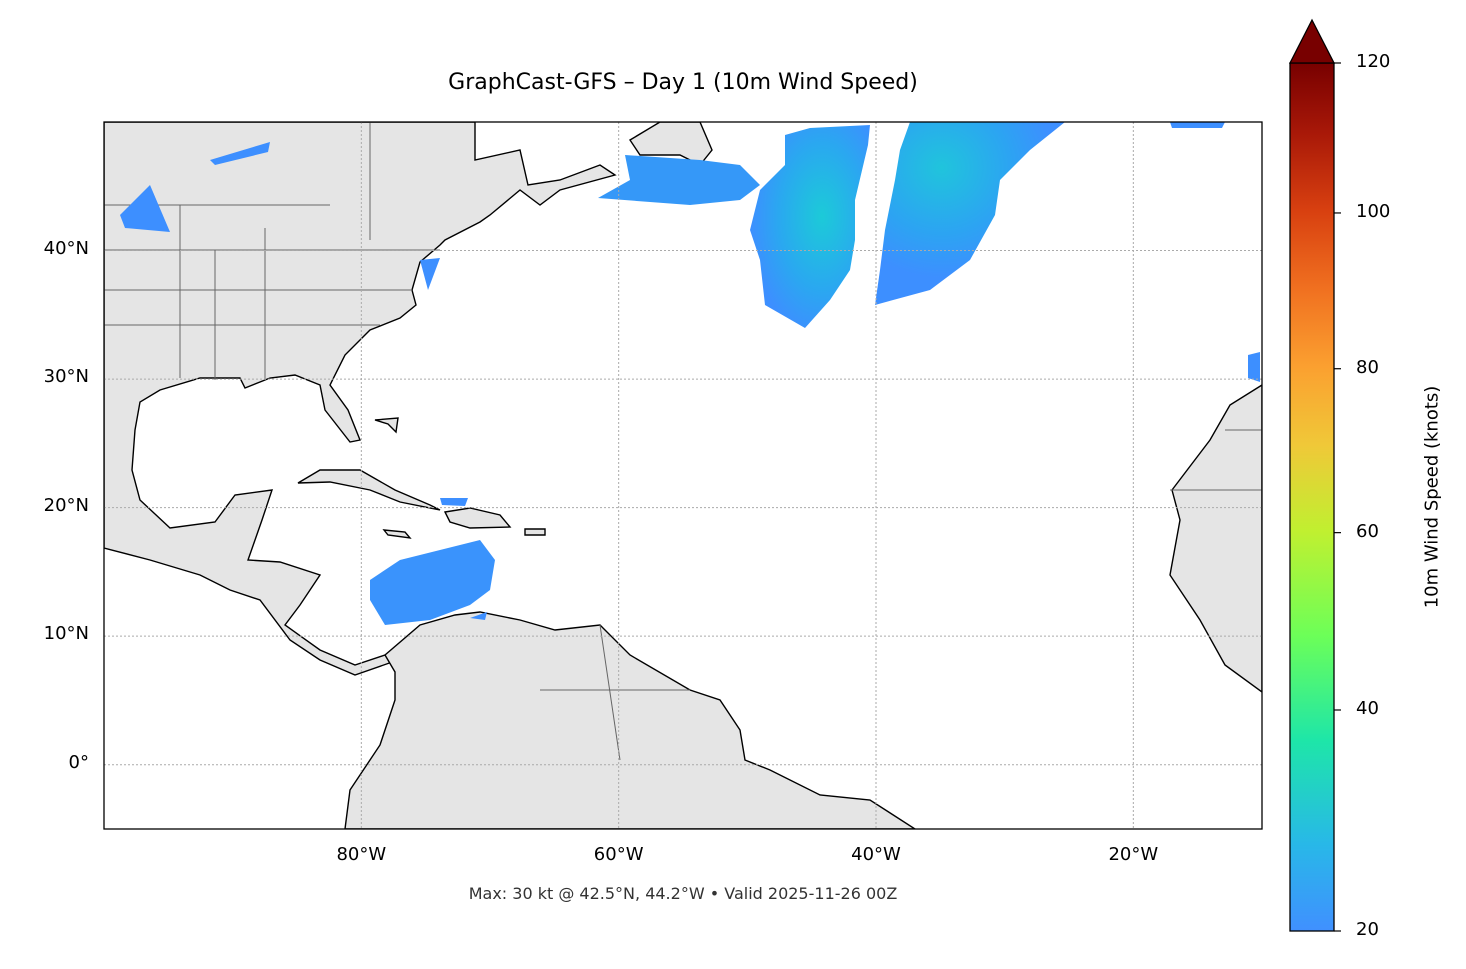  Describe the element at coordinates (1312, 41) in the screenshot. I see `colorbar-extend-arrow` at that location.